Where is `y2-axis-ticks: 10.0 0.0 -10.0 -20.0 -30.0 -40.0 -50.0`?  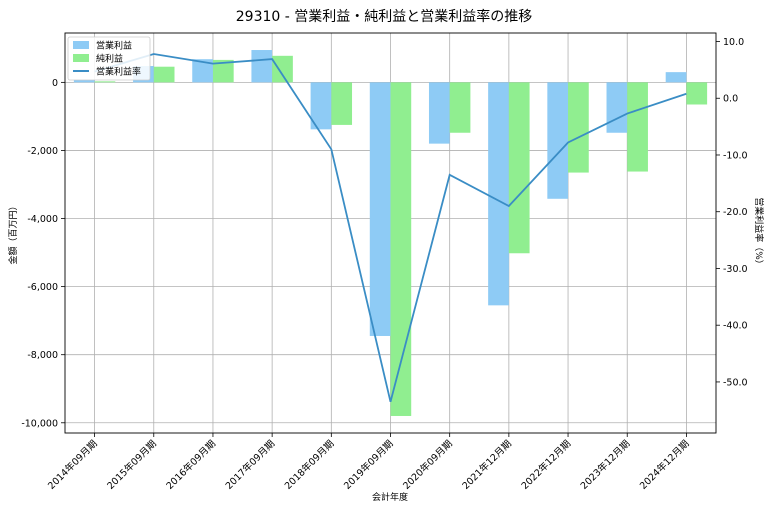
y2-axis-ticks: 10.0 0.0 -10.0 -20.0 -30.0 -40.0 -50.0 is located at coordinates (732, 212).